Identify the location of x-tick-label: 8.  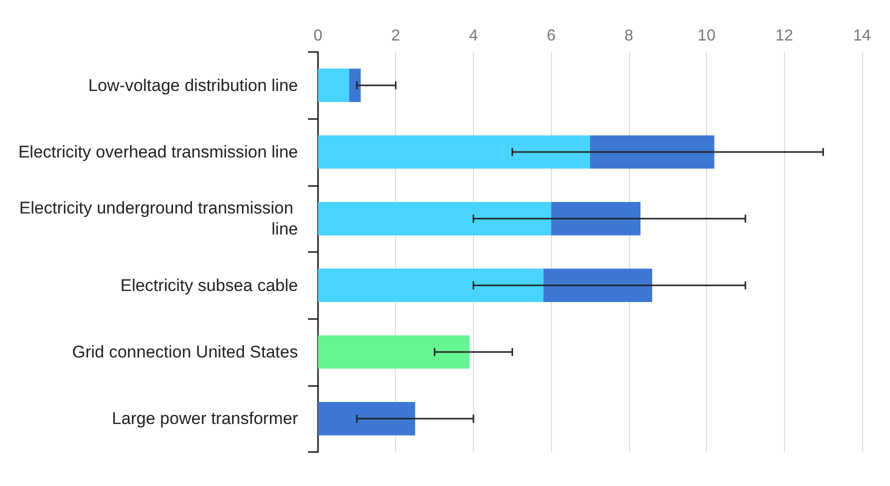
(629, 36).